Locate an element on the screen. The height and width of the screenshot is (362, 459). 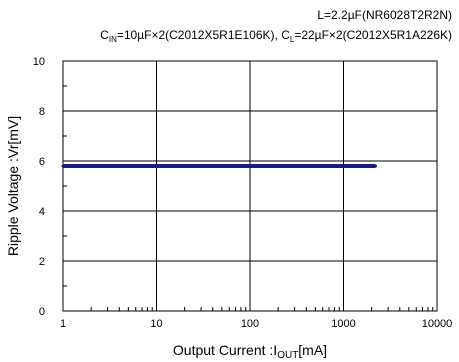
y-tick-label: 0 is located at coordinates (42, 312).